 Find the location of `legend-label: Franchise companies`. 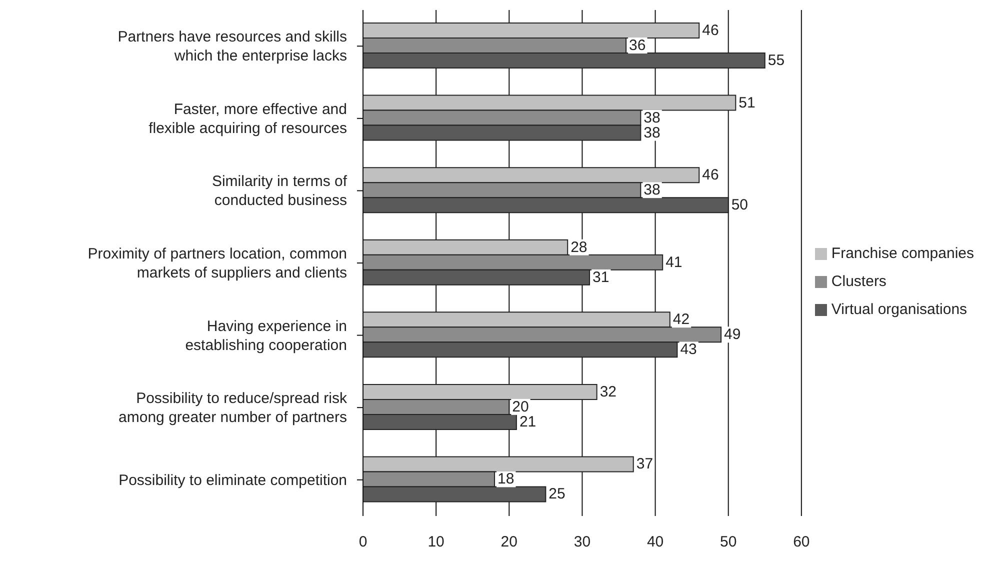

legend-label: Franchise companies is located at coordinates (902, 253).